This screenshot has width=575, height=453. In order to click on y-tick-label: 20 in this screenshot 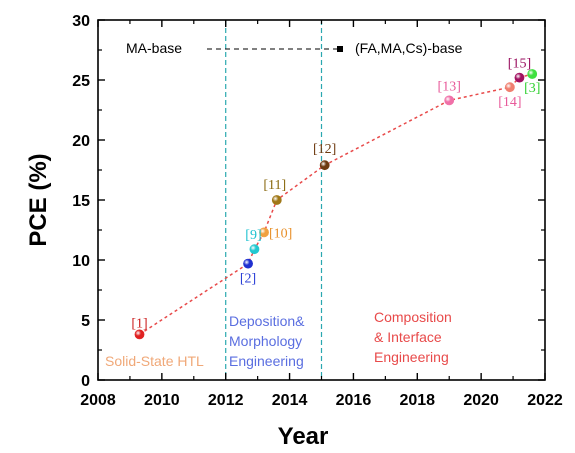, I will do `click(81, 141)`.